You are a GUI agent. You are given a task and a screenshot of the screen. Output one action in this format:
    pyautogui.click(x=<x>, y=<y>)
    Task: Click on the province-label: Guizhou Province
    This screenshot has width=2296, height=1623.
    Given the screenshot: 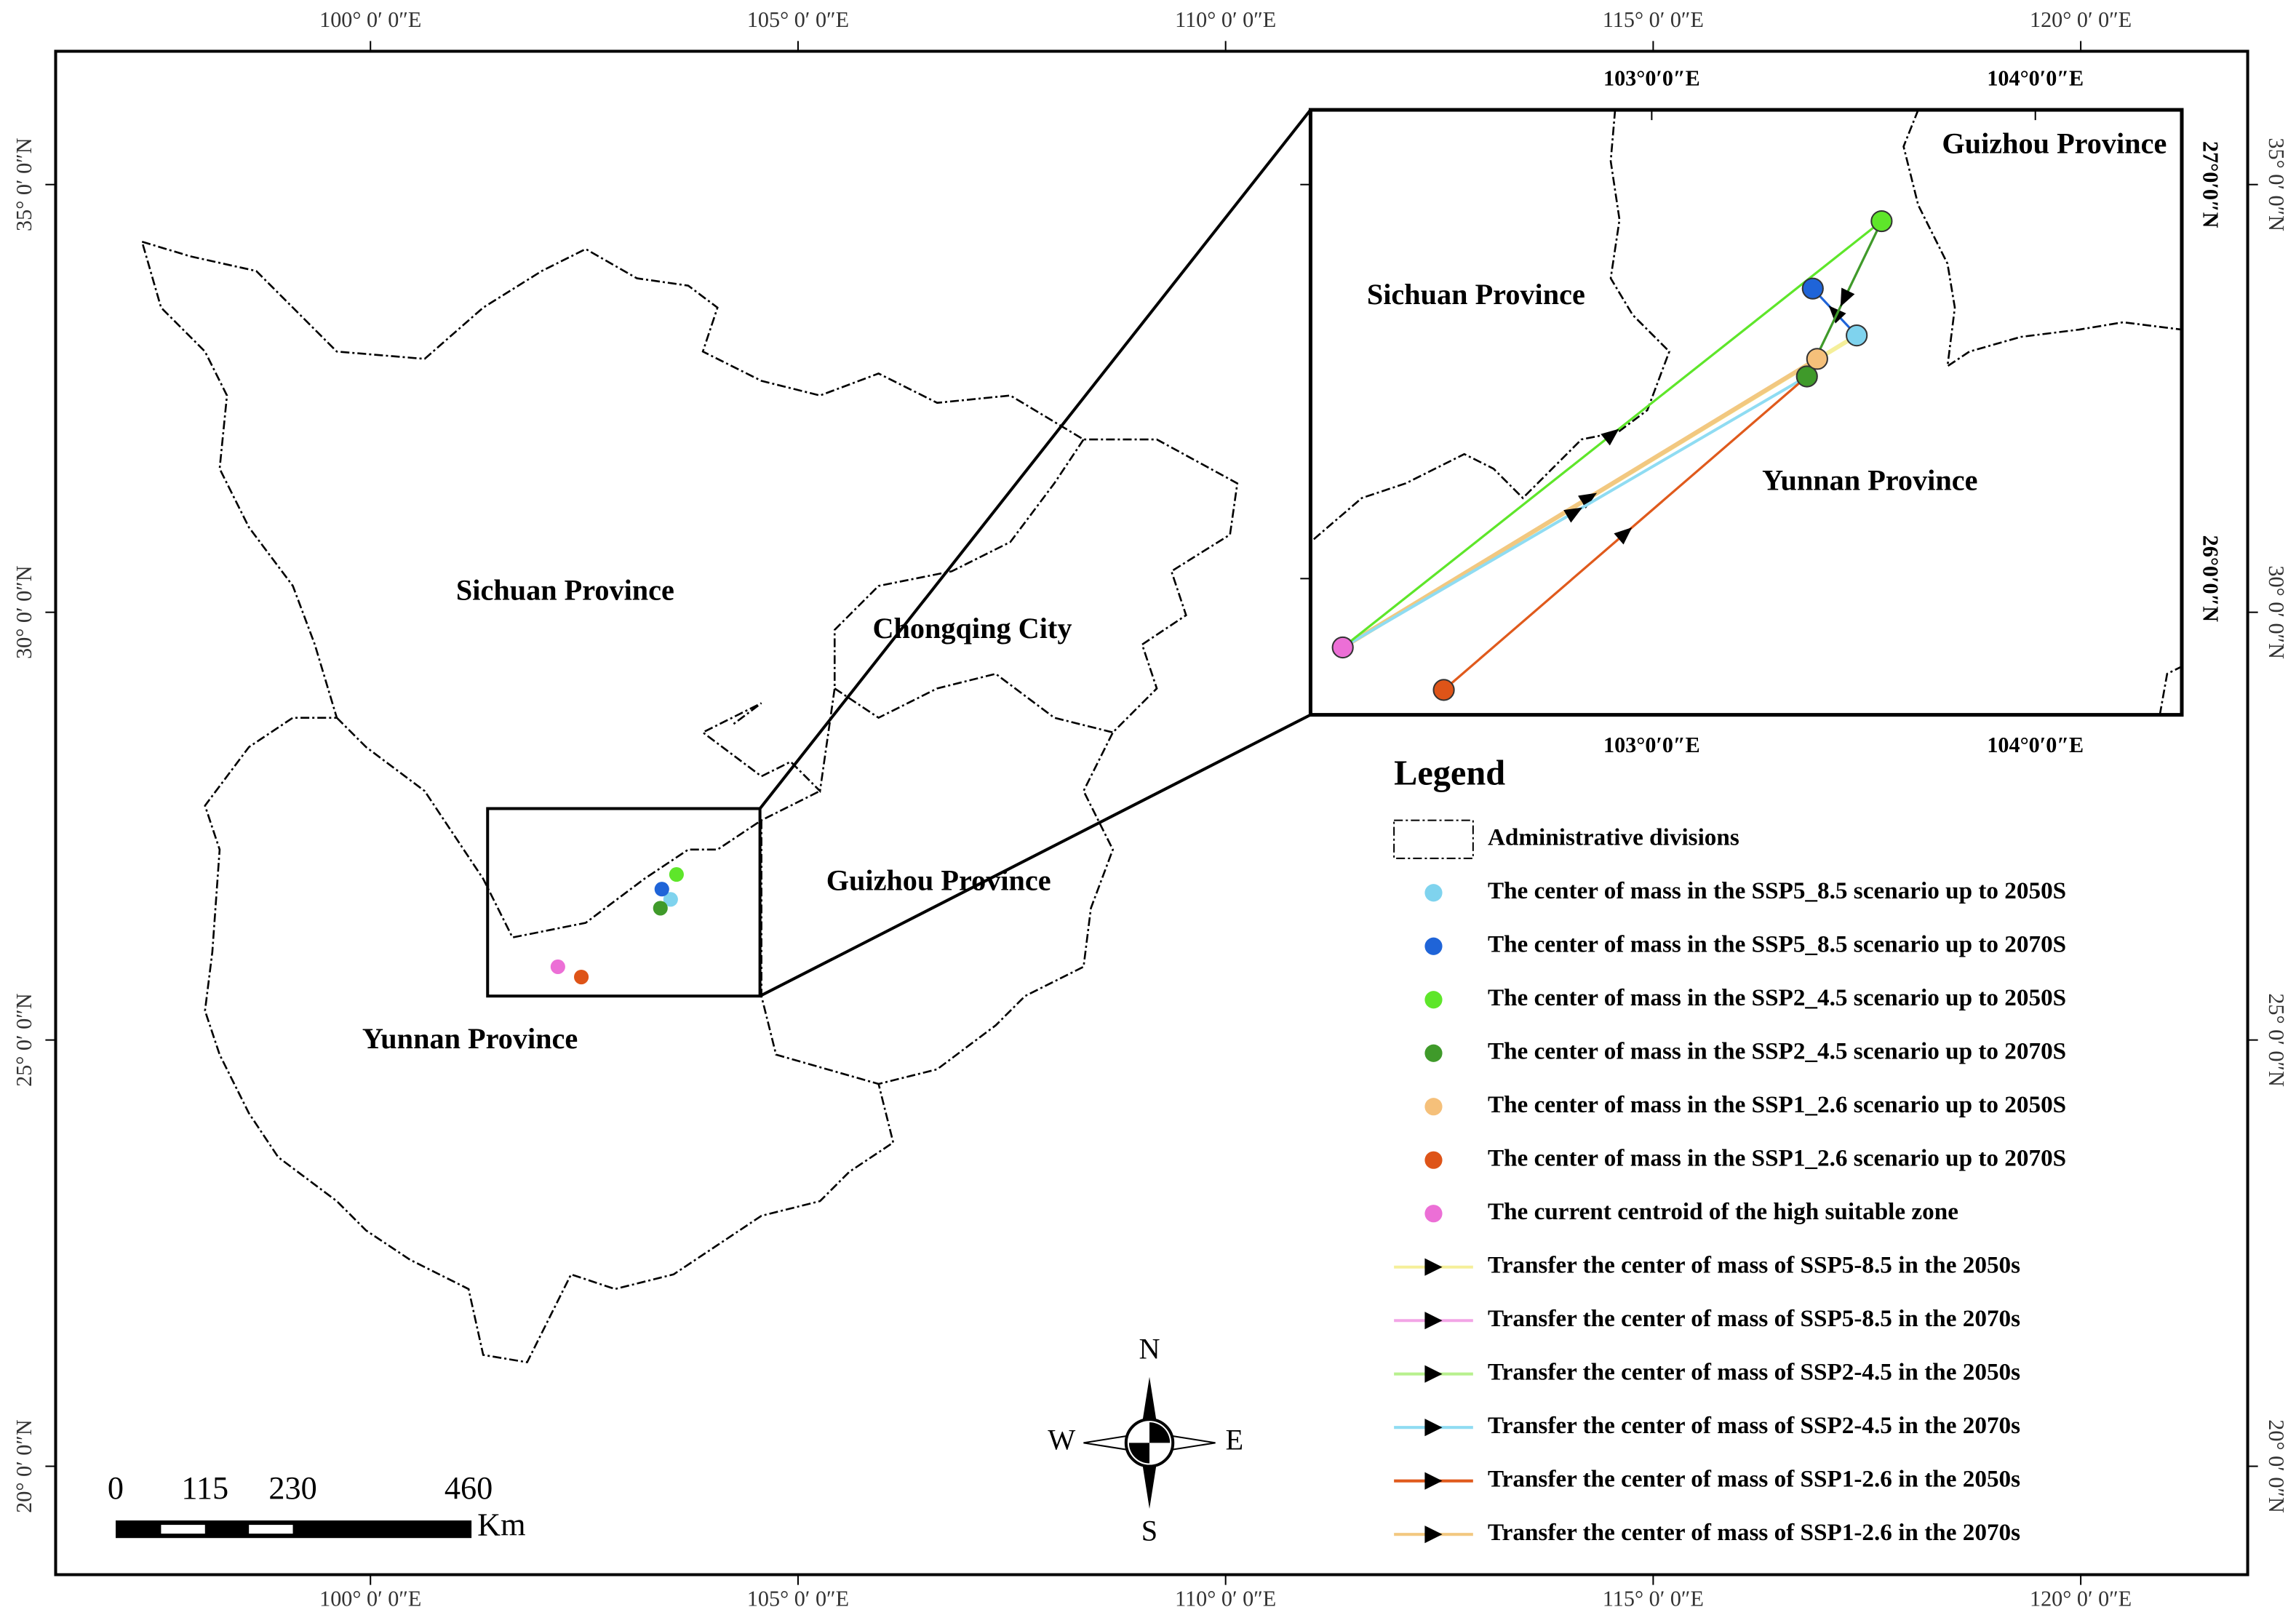 What is the action you would take?
    pyautogui.click(x=938, y=880)
    